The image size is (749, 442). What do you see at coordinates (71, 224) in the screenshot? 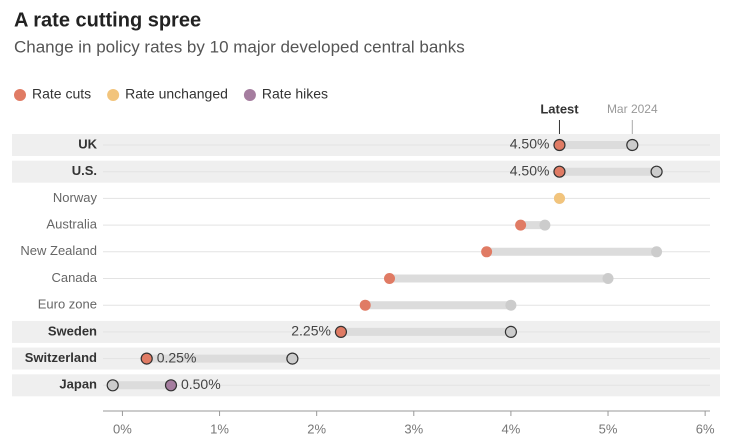
I see `category-label: Australia` at bounding box center [71, 224].